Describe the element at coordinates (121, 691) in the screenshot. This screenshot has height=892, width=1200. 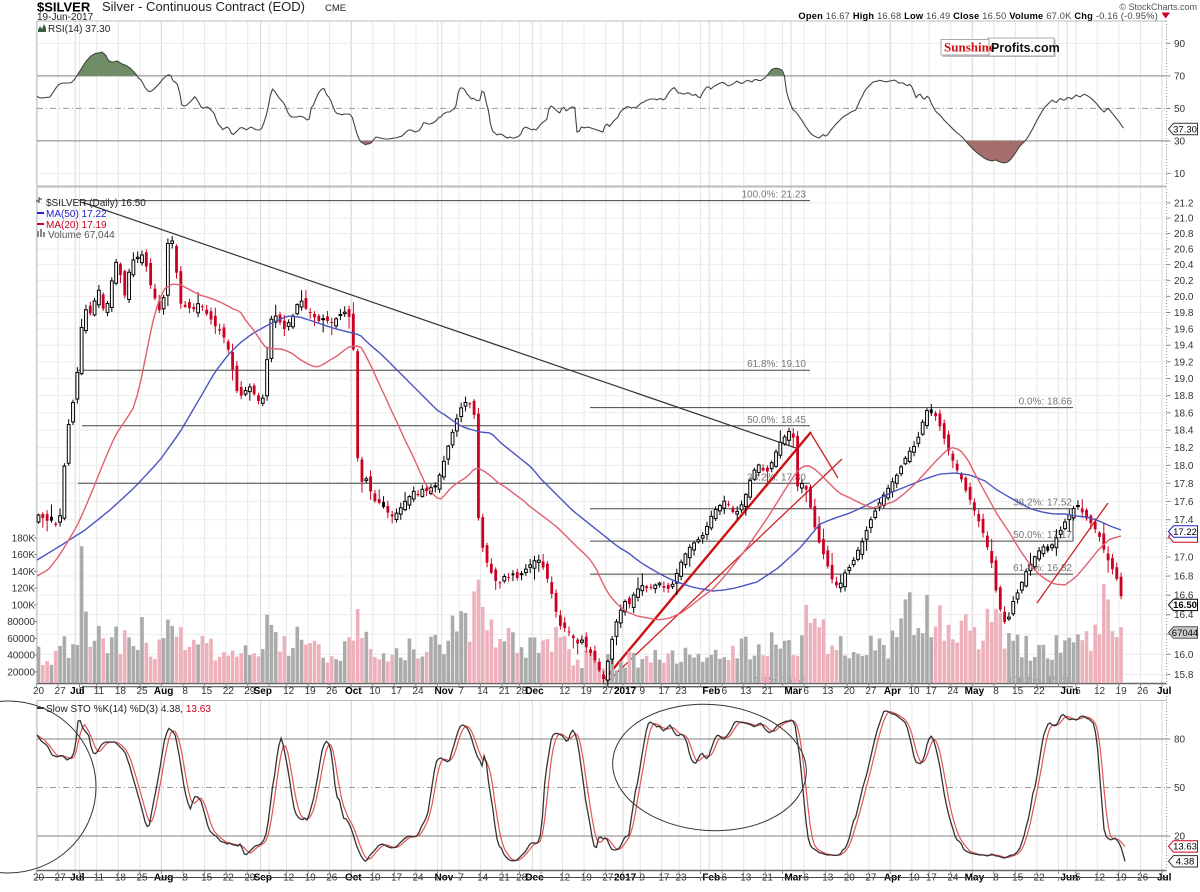
I see `svg-text: 18` at that location.